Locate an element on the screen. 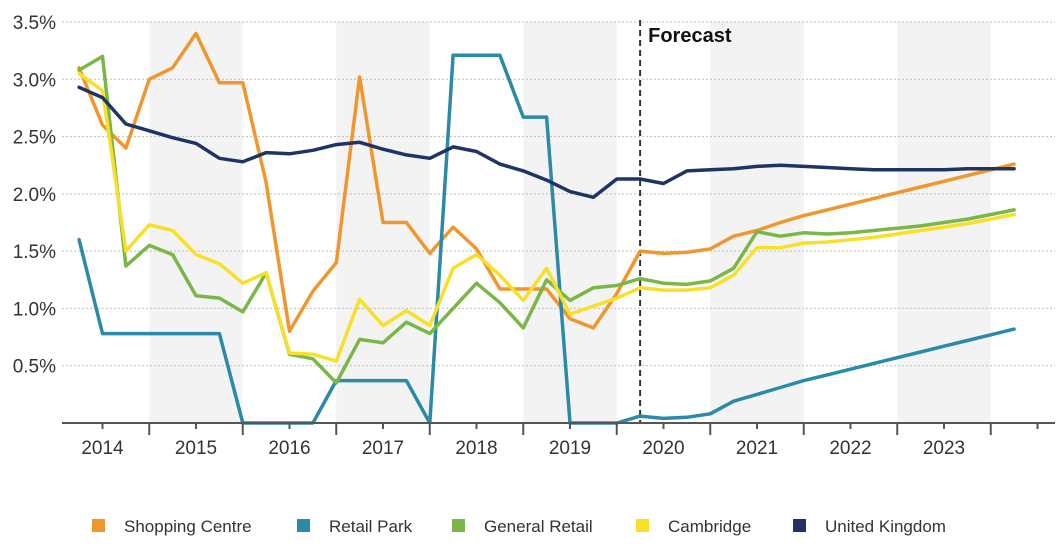 The image size is (1063, 554). legend-label: General Retail is located at coordinates (538, 526).